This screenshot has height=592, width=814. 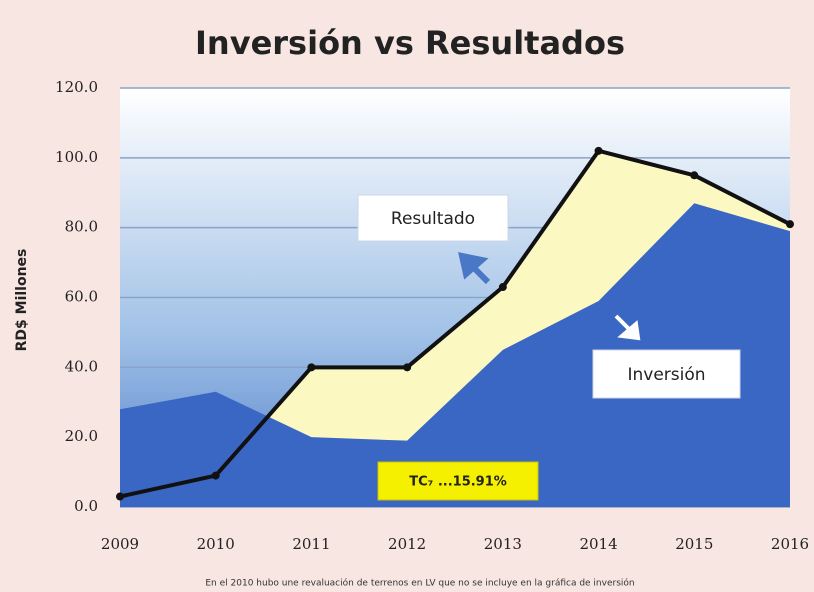 I want to click on rate-label: TC₇ ...15.91%, so click(x=458, y=482).